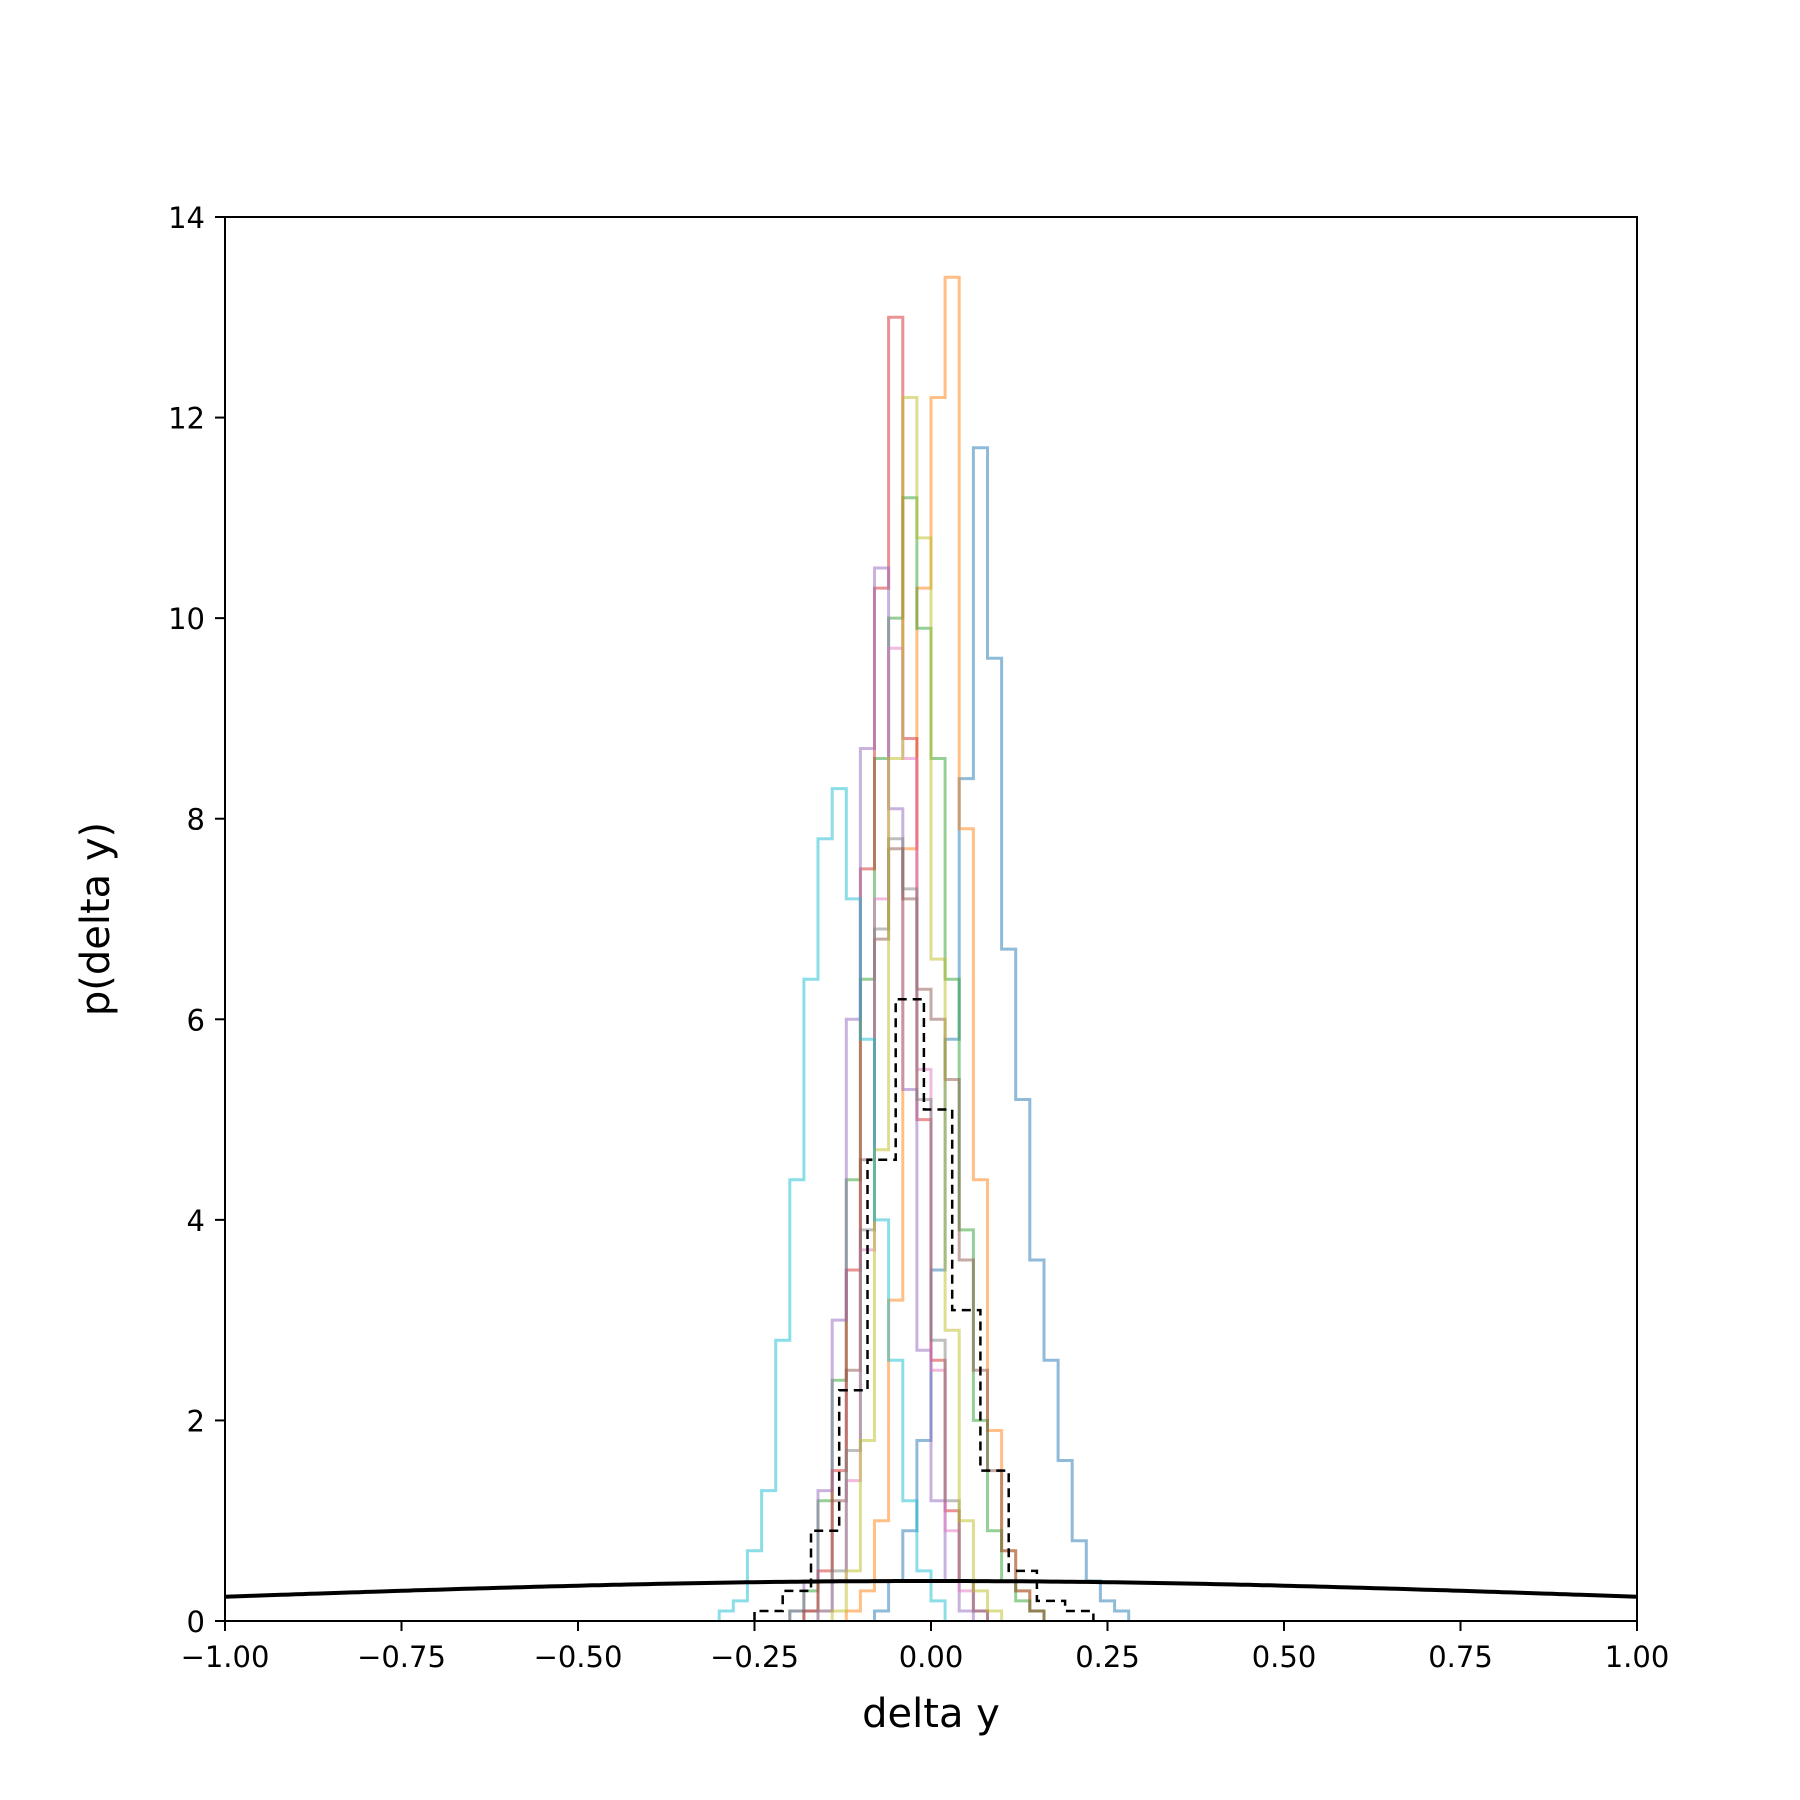  What do you see at coordinates (401, 1657) in the screenshot?
I see `x-tick-label: −0.75` at bounding box center [401, 1657].